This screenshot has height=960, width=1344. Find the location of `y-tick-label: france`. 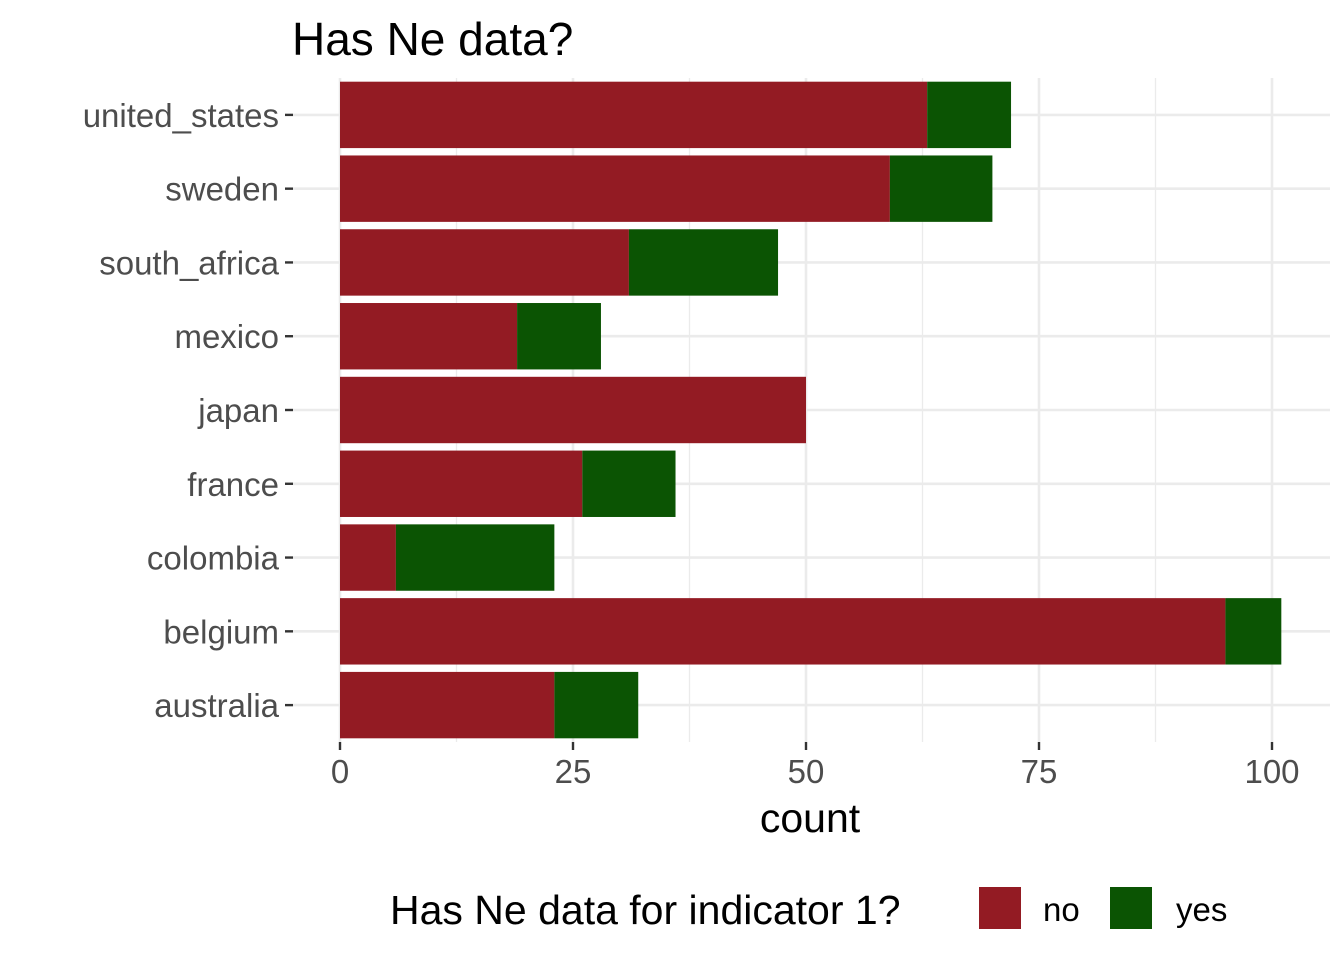

y-tick-label: france is located at coordinates (233, 484).